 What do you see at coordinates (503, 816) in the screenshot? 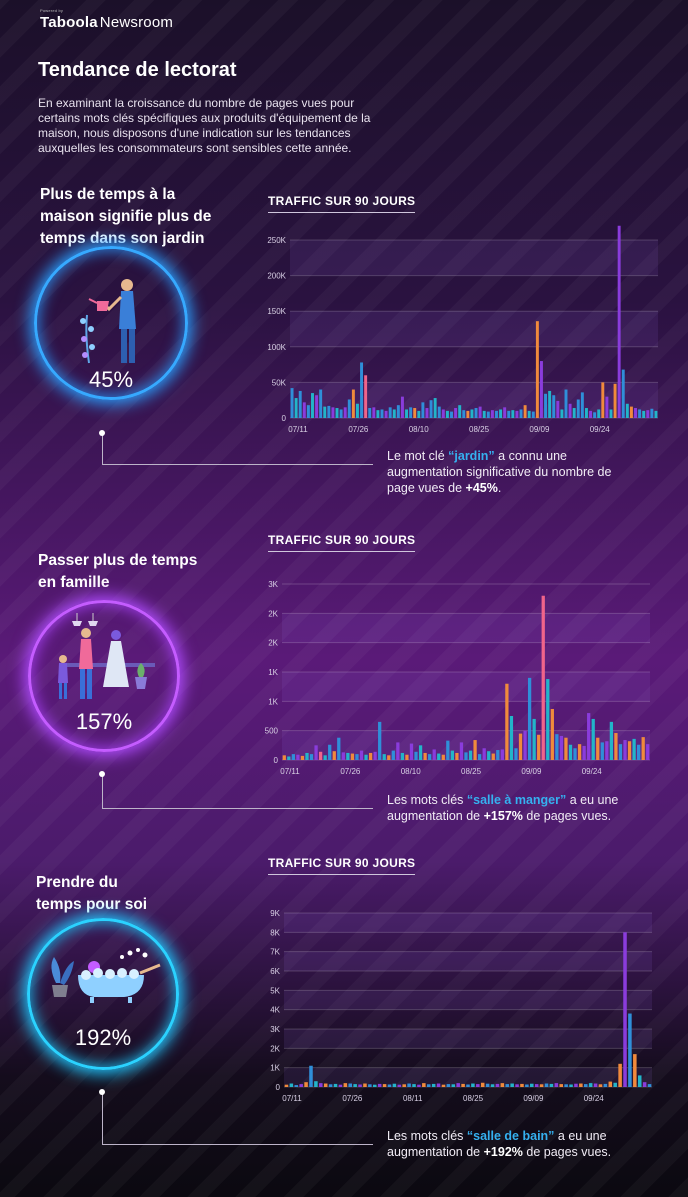
I see `section-2-caption-bold: +157%` at bounding box center [503, 816].